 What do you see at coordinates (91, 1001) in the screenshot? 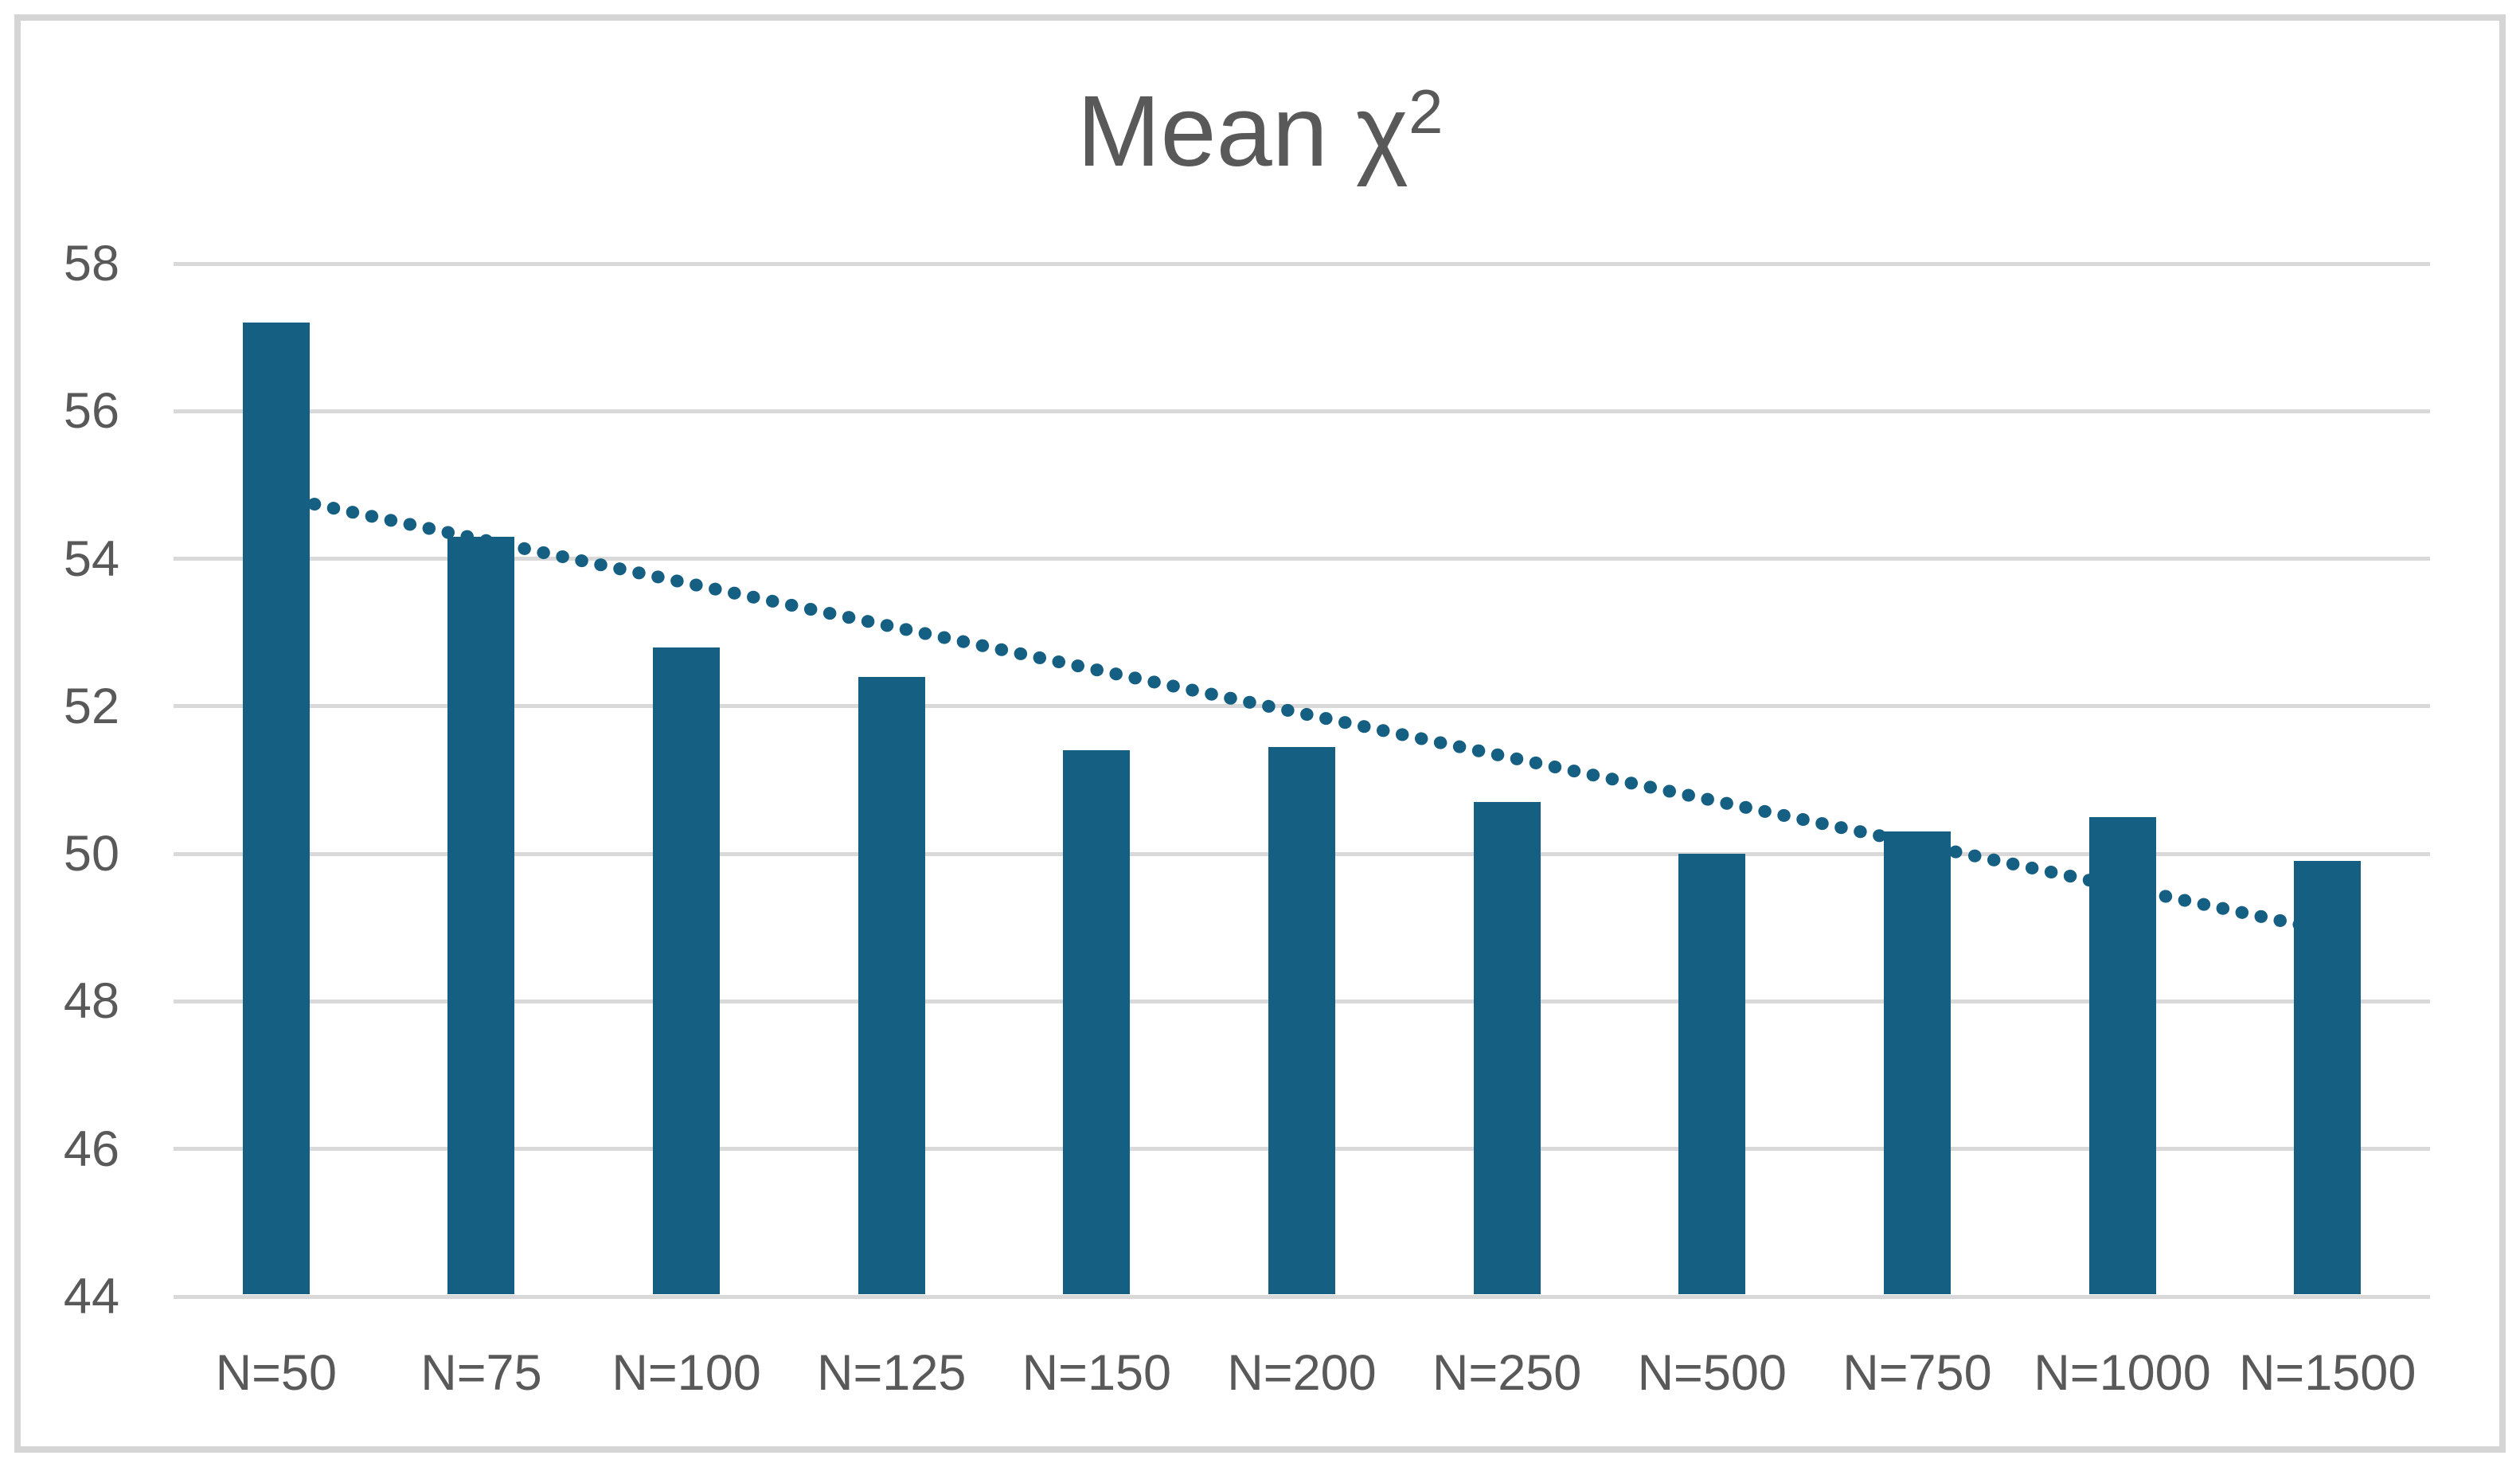
I see `y-axis-tick-label: 48` at bounding box center [91, 1001].